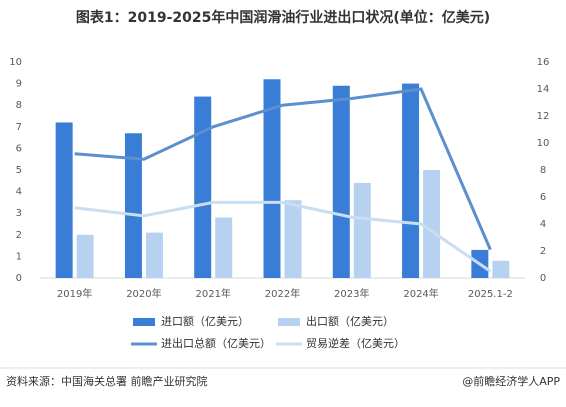  Describe the element at coordinates (15, 62) in the screenshot. I see `y-tick-label: 10` at that location.